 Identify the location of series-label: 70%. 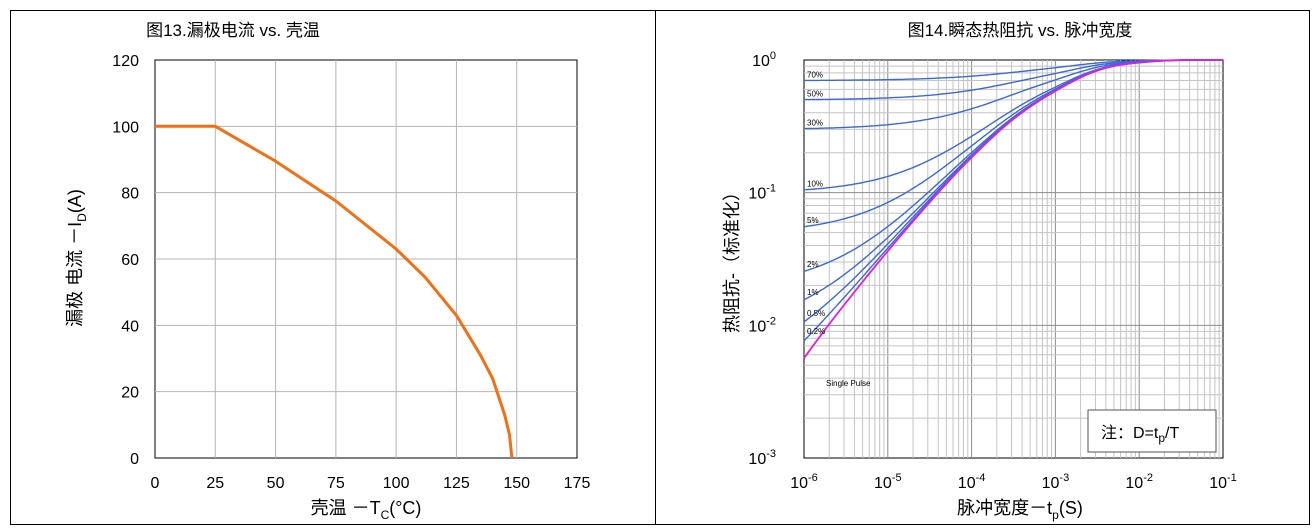
(815, 74).